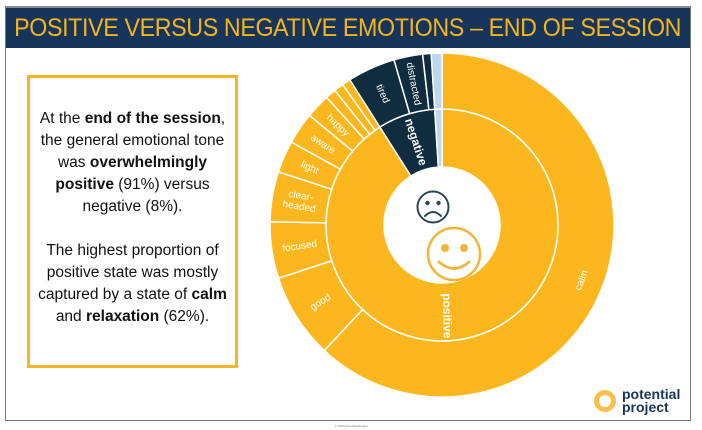 This screenshot has height=430, width=702. What do you see at coordinates (300, 201) in the screenshot?
I see `outer-label-clear-headed: clear-headed` at bounding box center [300, 201].